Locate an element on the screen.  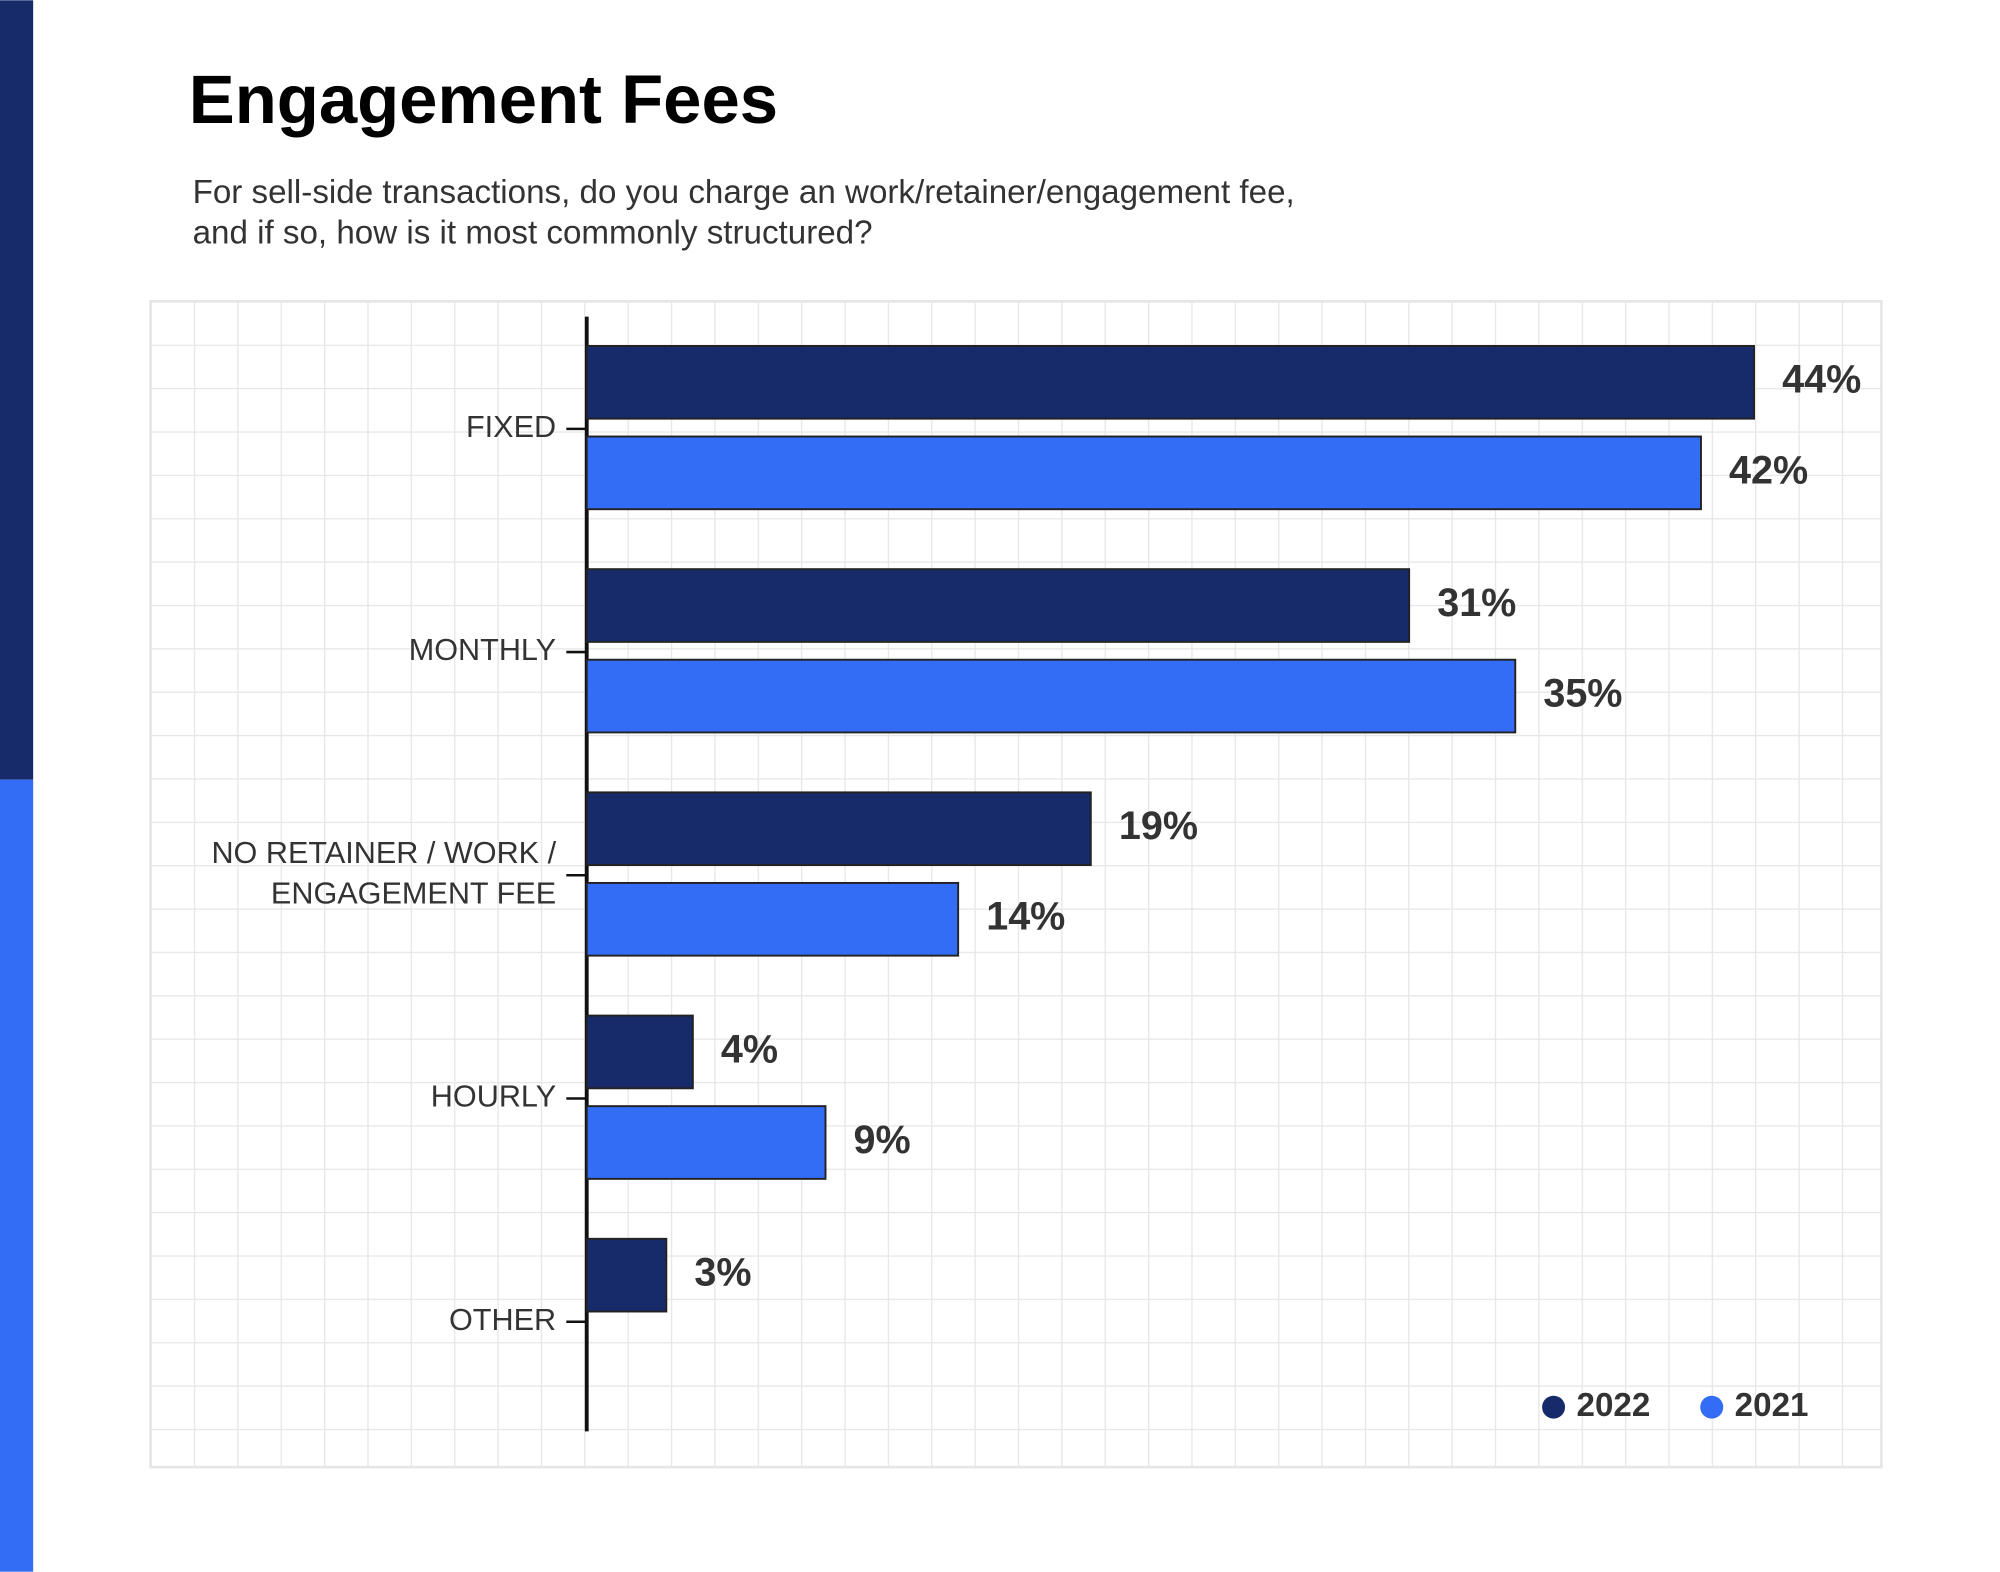
data-label: 14% is located at coordinates (1025, 917).